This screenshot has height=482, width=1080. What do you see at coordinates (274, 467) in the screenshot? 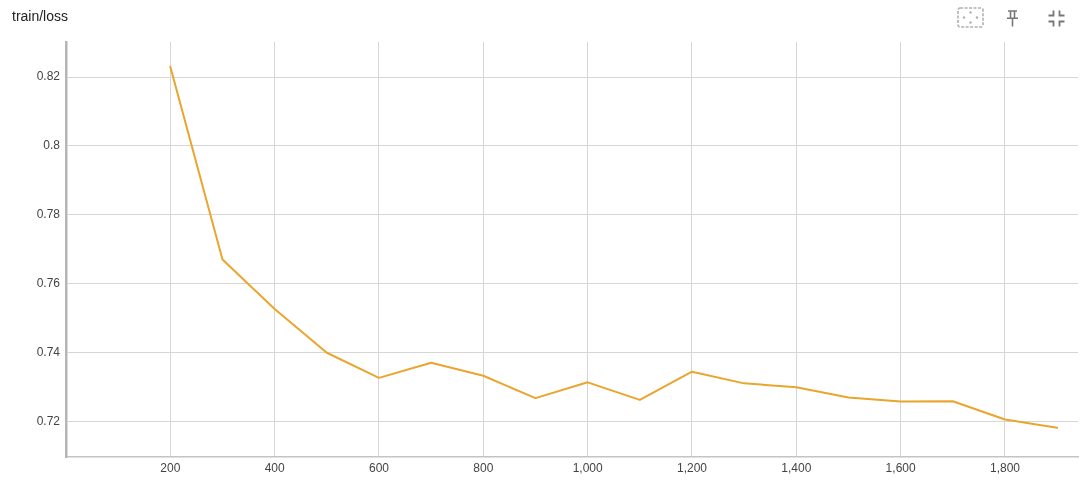
I see `x-tick-label: 400` at bounding box center [274, 467].